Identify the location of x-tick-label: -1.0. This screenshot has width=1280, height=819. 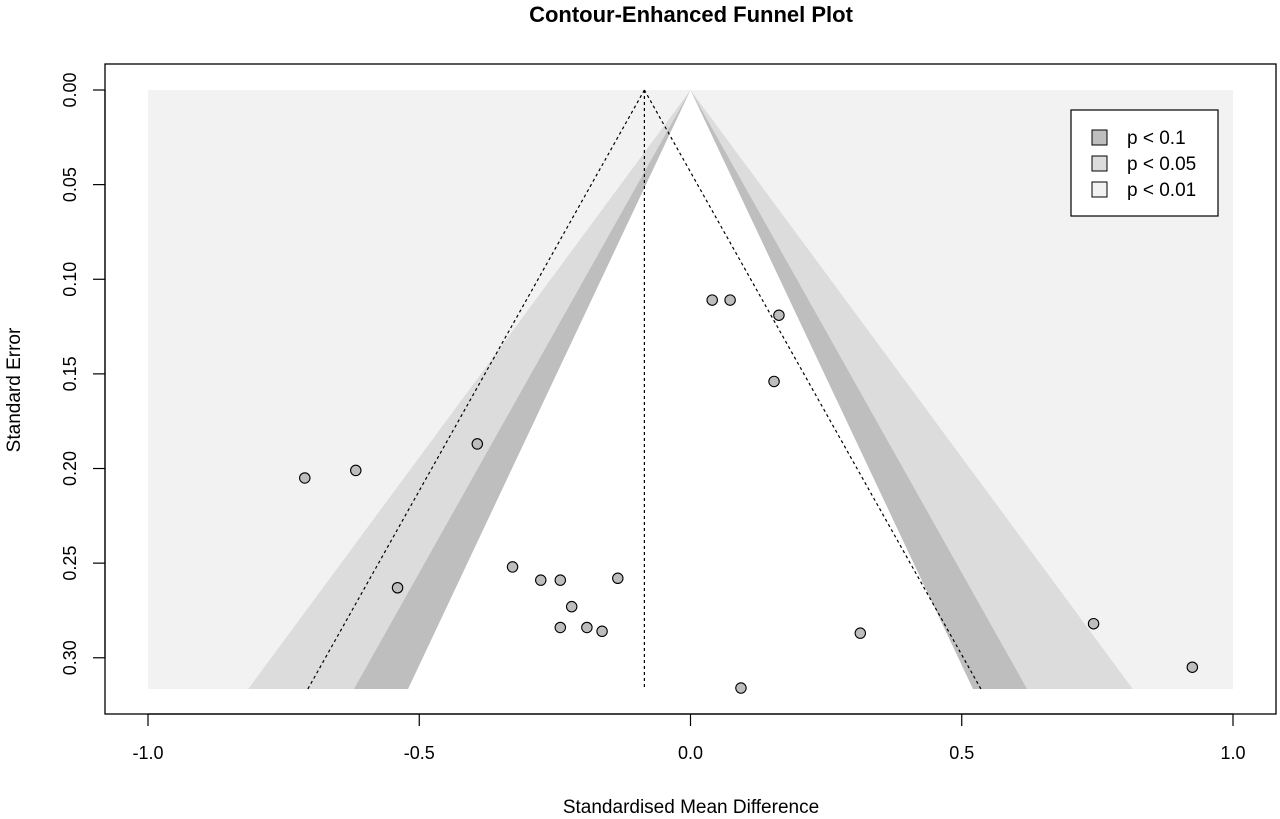
(147, 753).